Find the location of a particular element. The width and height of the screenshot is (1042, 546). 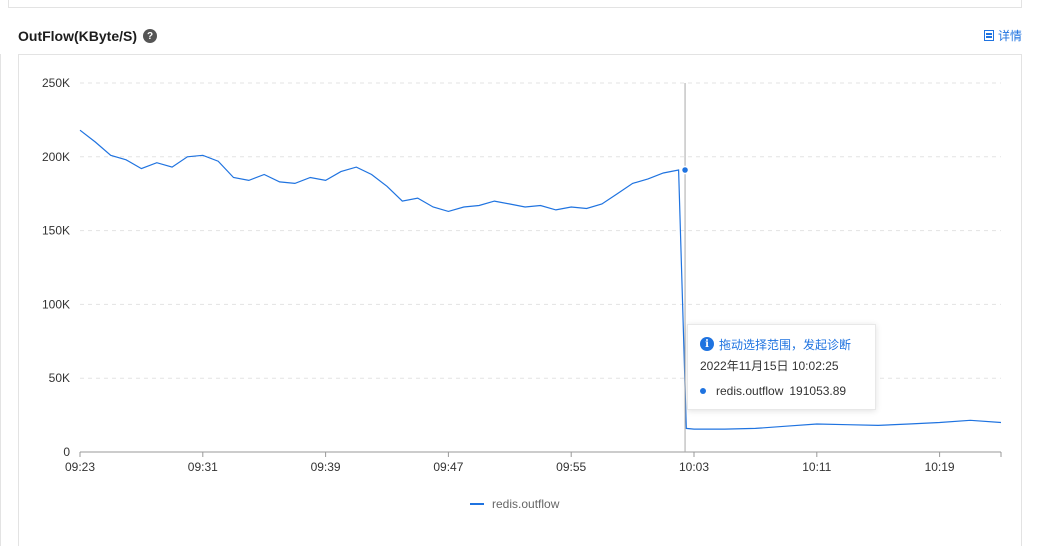

tooltip-hint: i 拖动选择范围，发起诊断 is located at coordinates (781, 344).